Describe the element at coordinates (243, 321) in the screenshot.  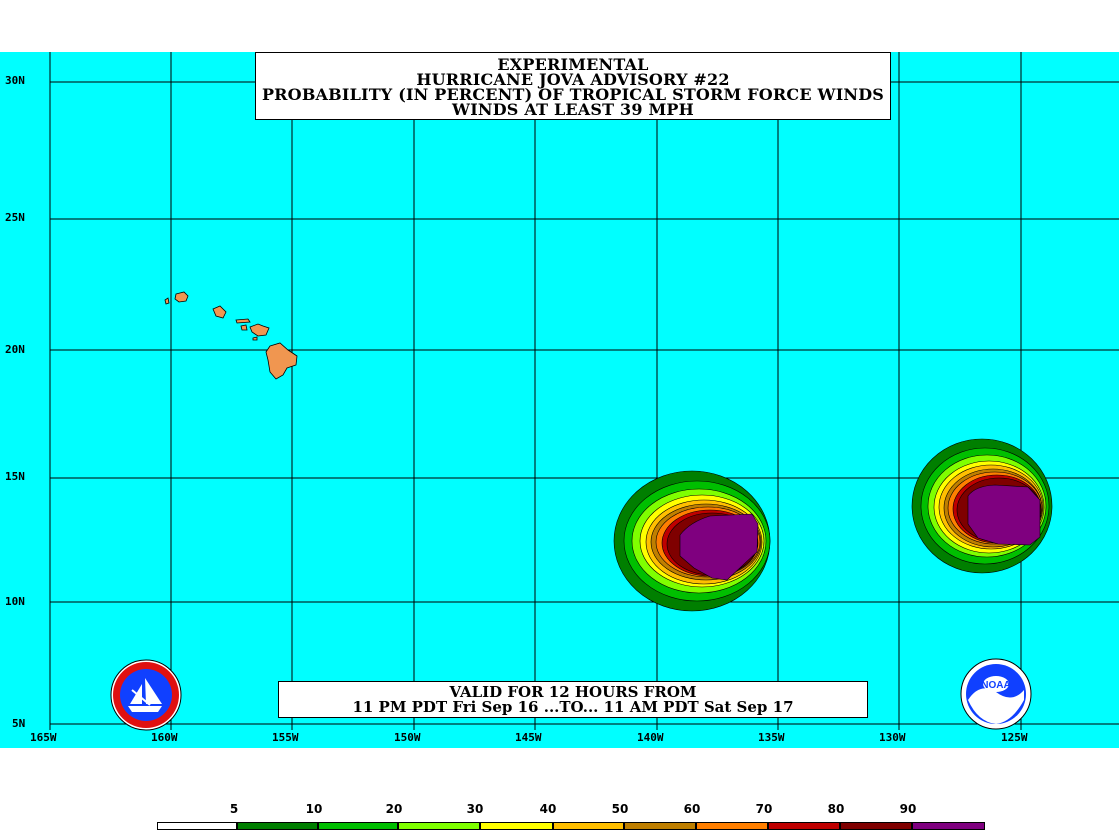
I see `island-molokai` at that location.